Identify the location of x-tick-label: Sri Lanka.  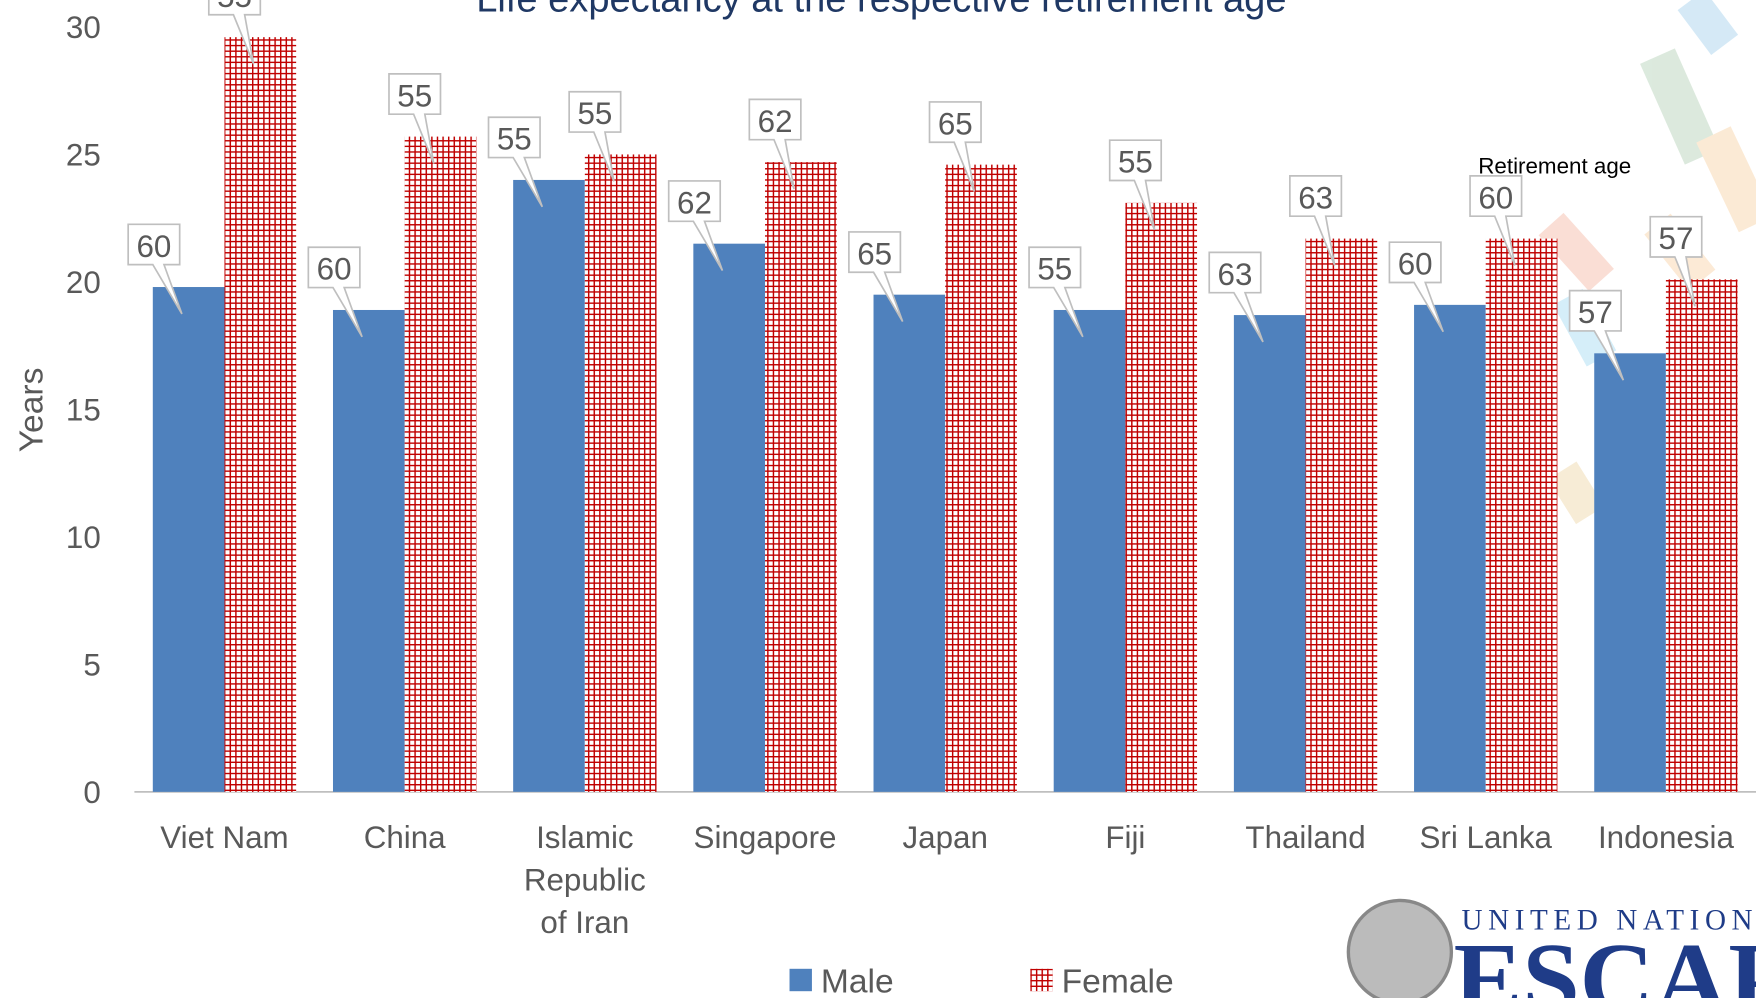
(1486, 837).